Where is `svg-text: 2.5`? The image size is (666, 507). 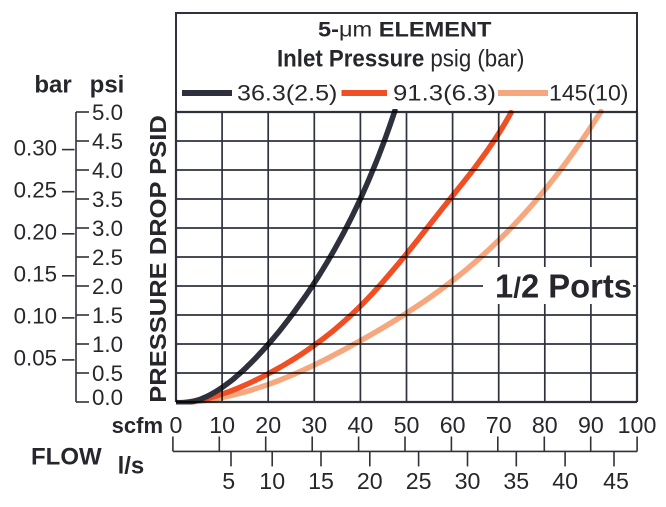 svg-text: 2.5 is located at coordinates (107, 257).